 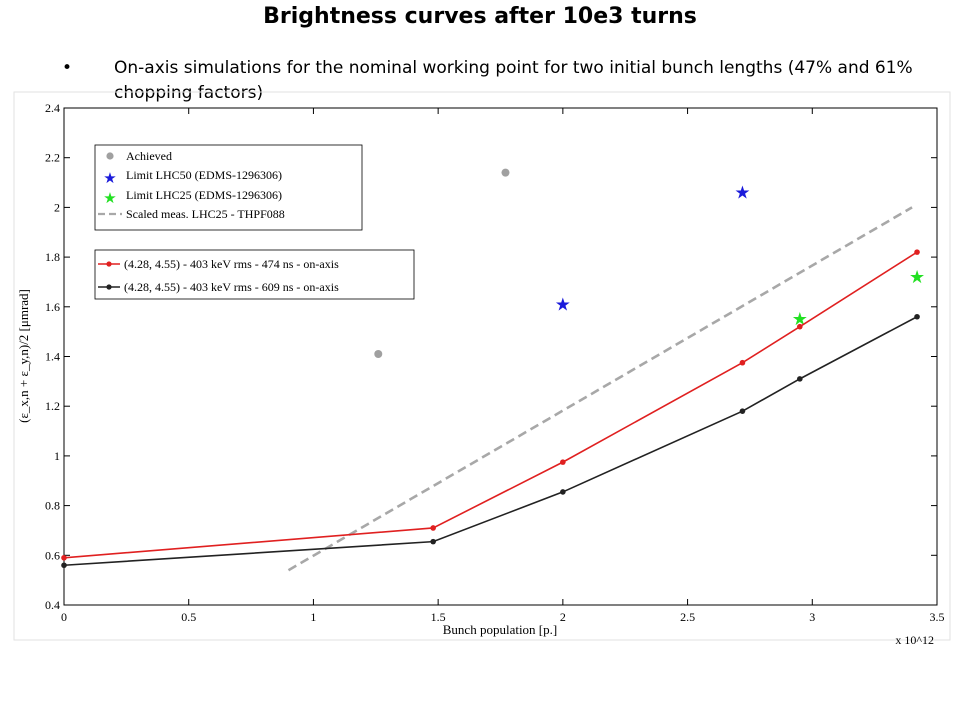 I want to click on x-tick-label: 0, so click(x=64, y=617).